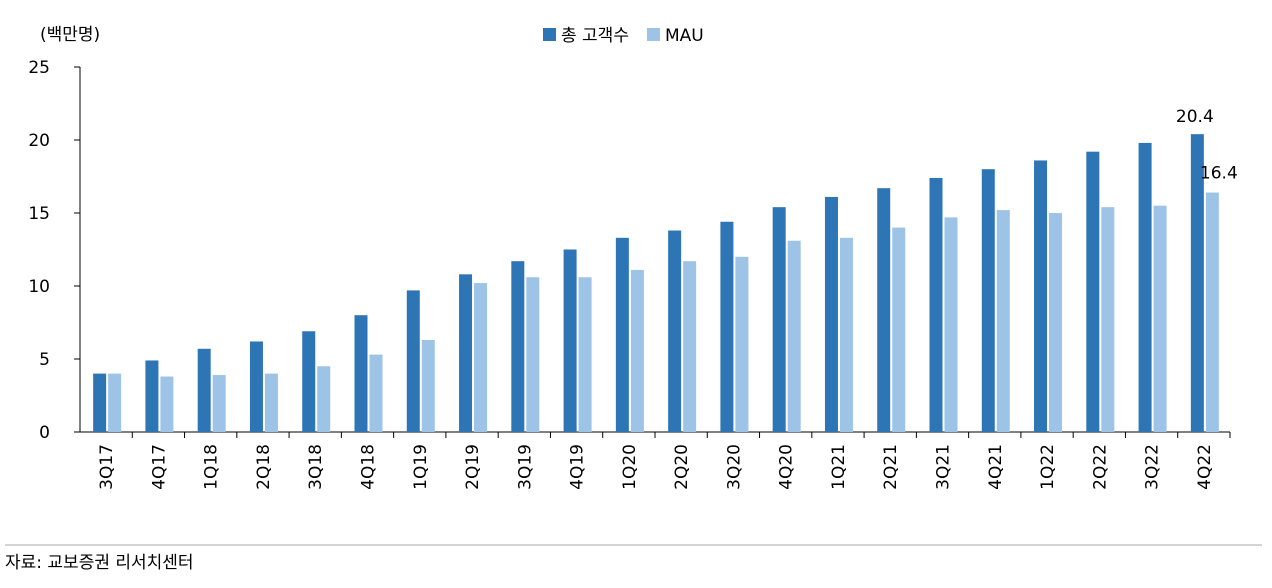 This screenshot has width=1272, height=588. What do you see at coordinates (421, 467) in the screenshot?
I see `x-tick-label: 1Q19` at bounding box center [421, 467].